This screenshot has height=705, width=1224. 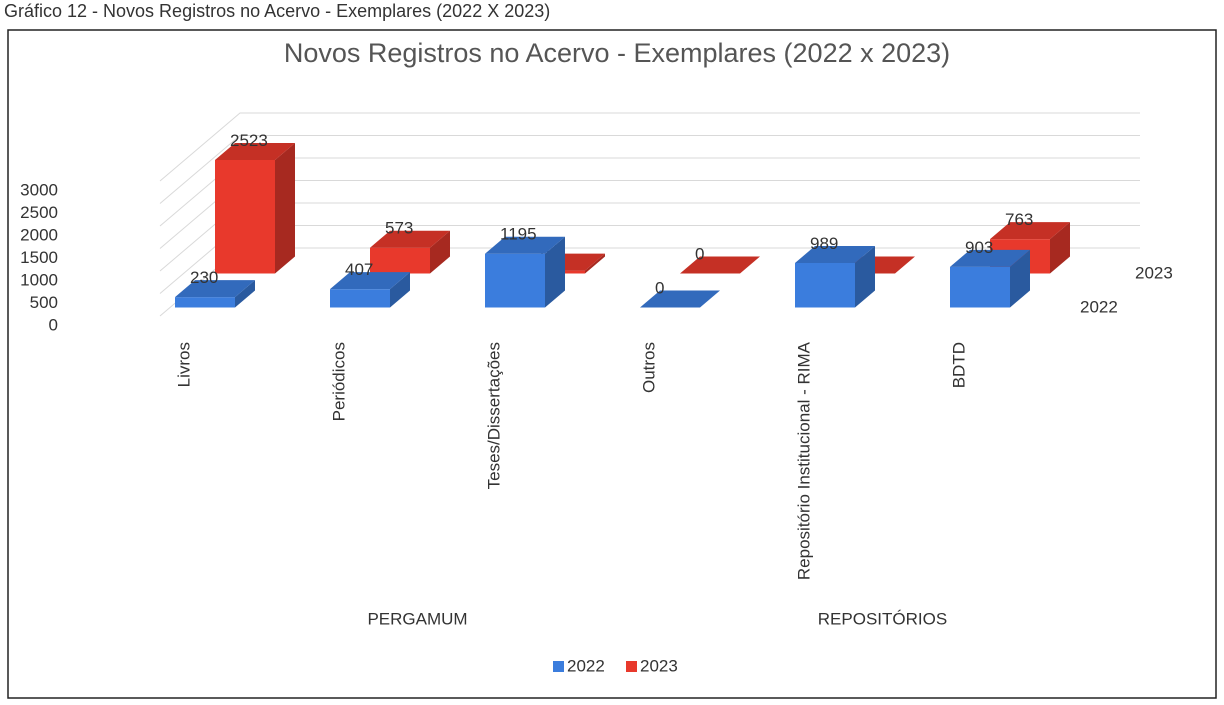 What do you see at coordinates (39, 189) in the screenshot?
I see `y-tick-label: 3000` at bounding box center [39, 189].